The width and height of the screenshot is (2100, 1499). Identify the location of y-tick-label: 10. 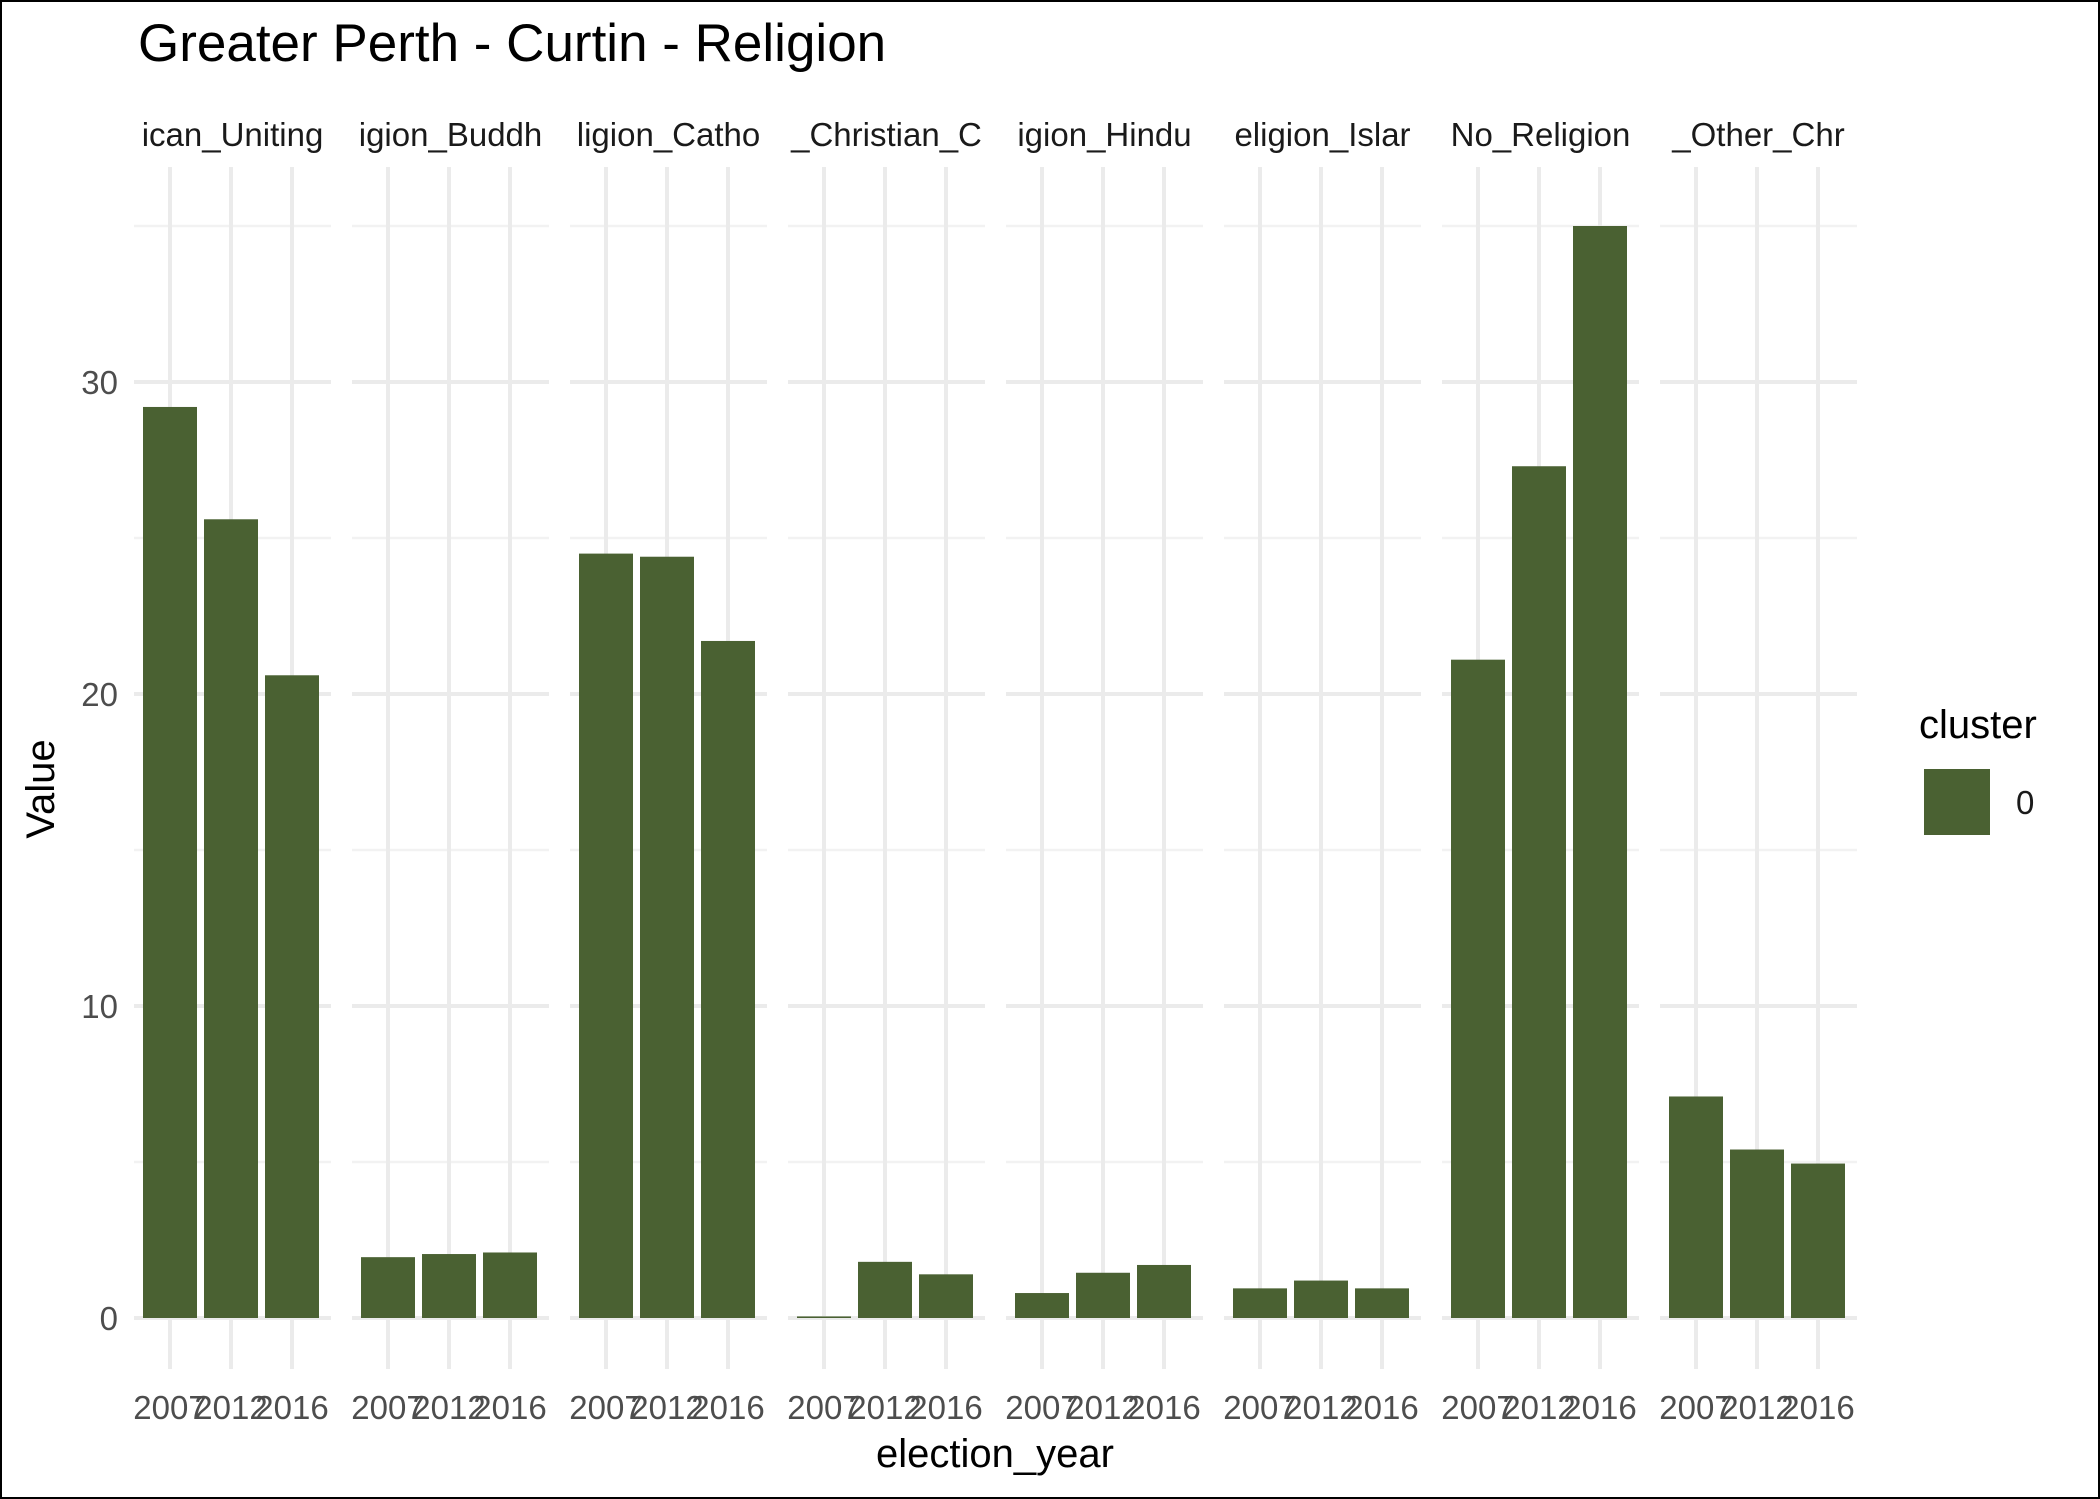
(99, 1006).